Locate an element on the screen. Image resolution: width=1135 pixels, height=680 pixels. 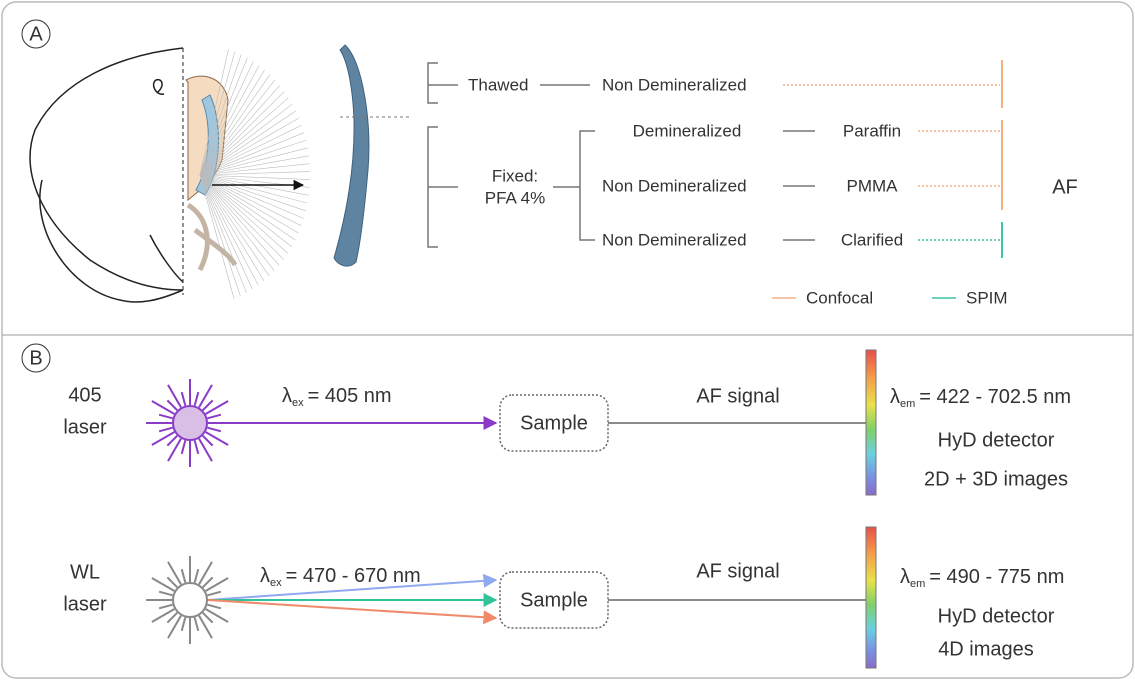
panel-label: B is located at coordinates (35, 358).